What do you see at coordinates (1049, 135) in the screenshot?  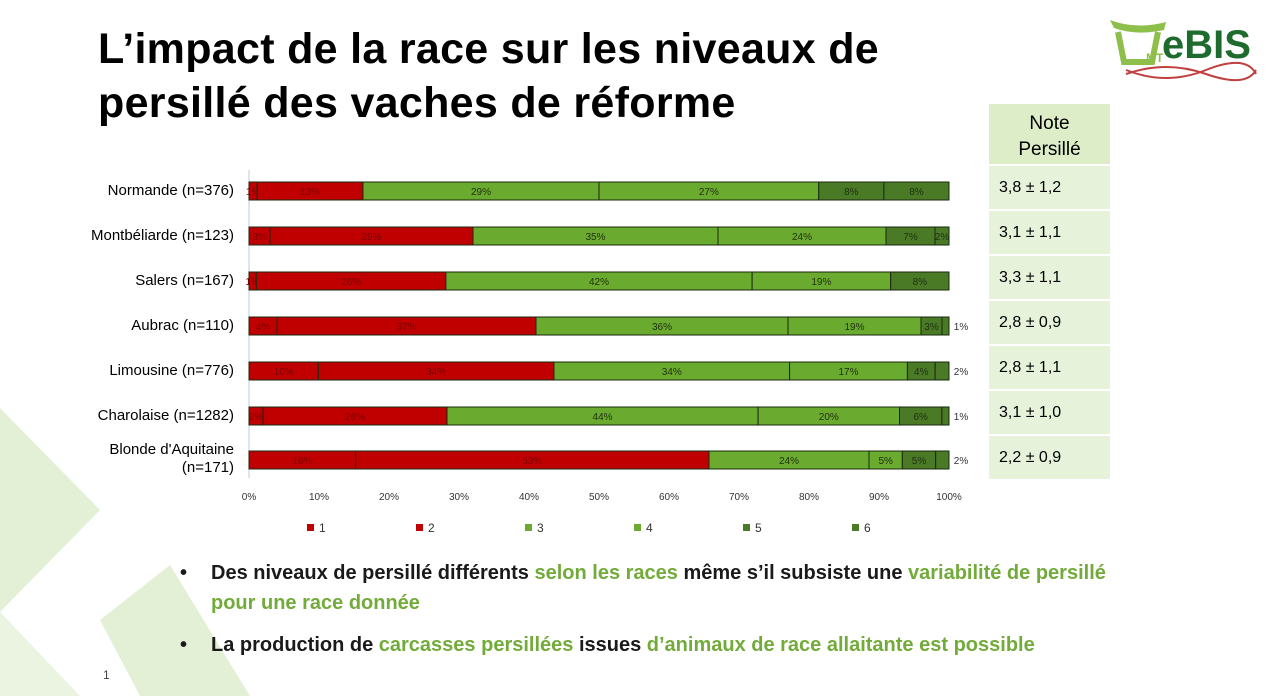 I see `table-header: Note Persillé` at bounding box center [1049, 135].